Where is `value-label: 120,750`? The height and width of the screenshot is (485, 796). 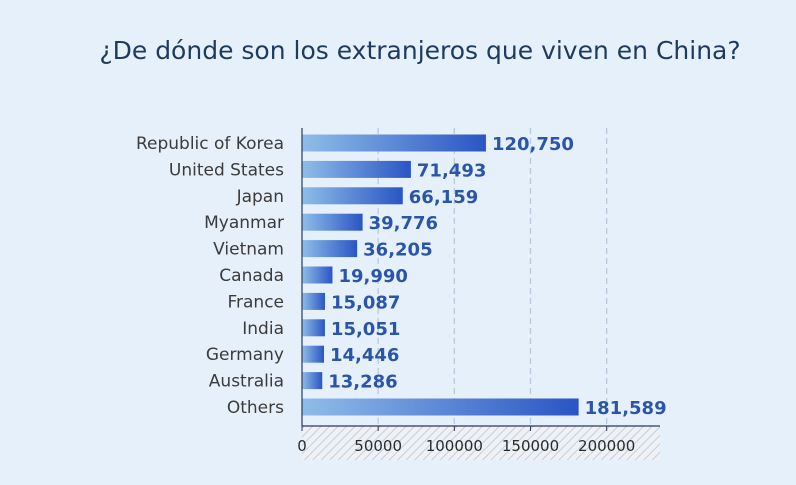
value-label: 120,750 is located at coordinates (533, 144).